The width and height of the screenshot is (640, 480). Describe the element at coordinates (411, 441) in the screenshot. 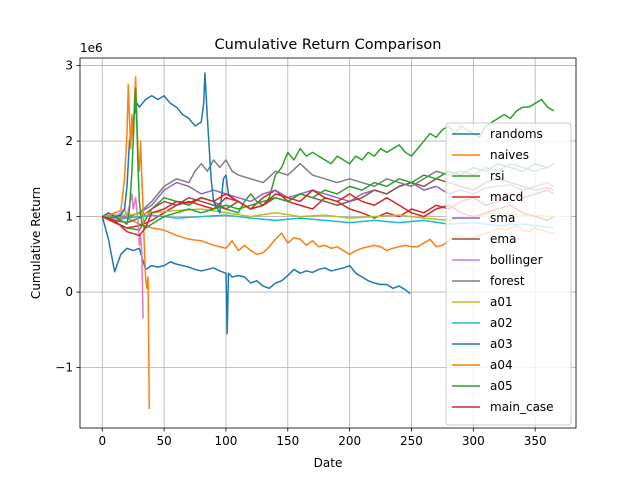

I see `x-tick-label: 250` at that location.